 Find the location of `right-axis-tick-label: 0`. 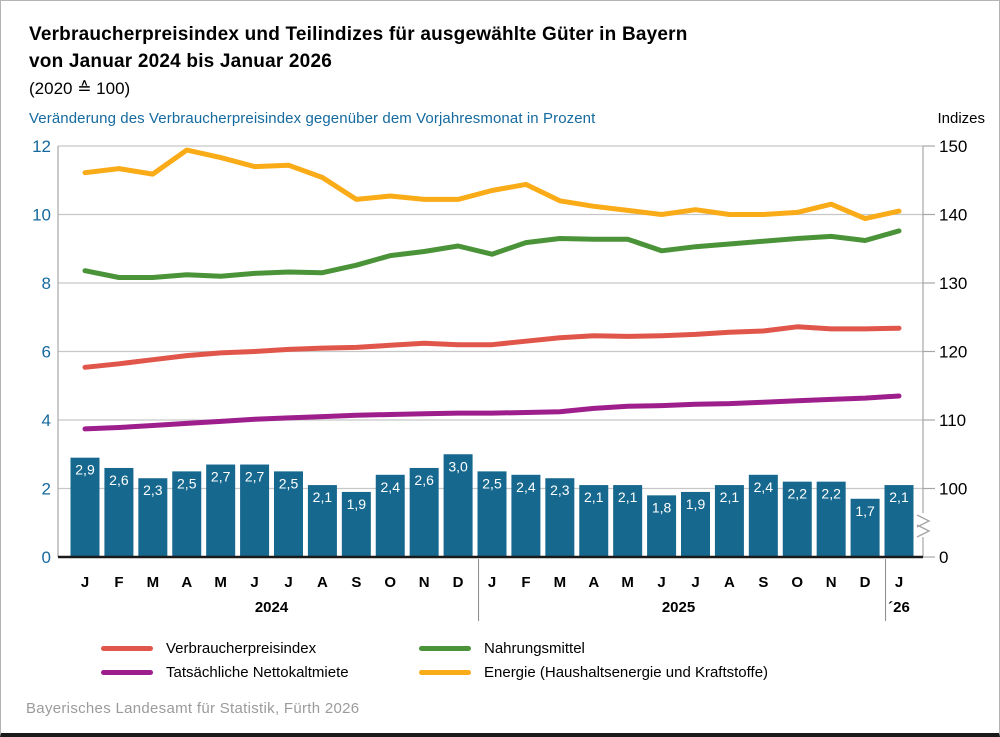

right-axis-tick-label: 0 is located at coordinates (943, 557).